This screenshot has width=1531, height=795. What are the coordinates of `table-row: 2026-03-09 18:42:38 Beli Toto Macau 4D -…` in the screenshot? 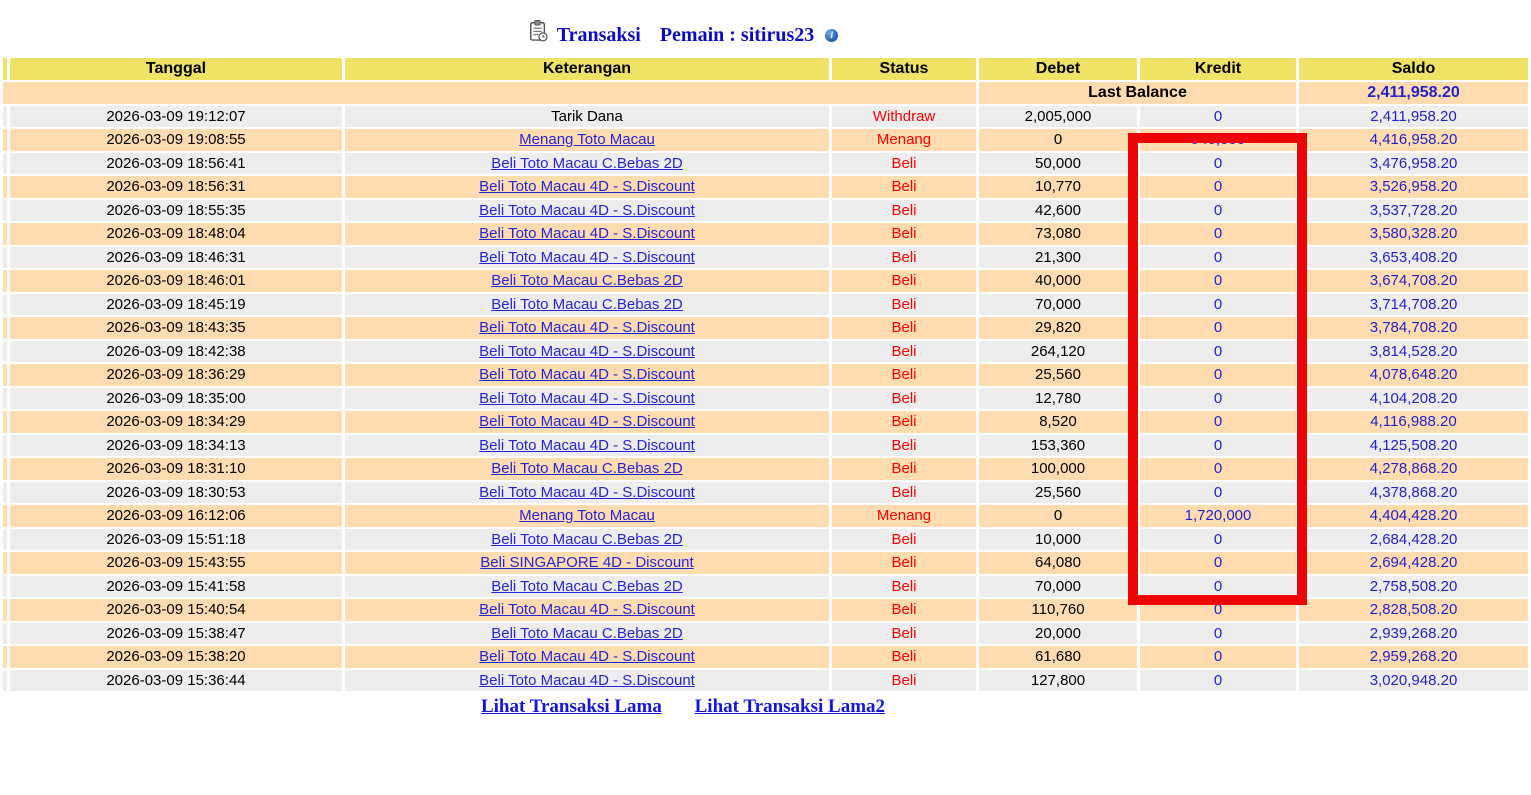 It's located at (765, 351).